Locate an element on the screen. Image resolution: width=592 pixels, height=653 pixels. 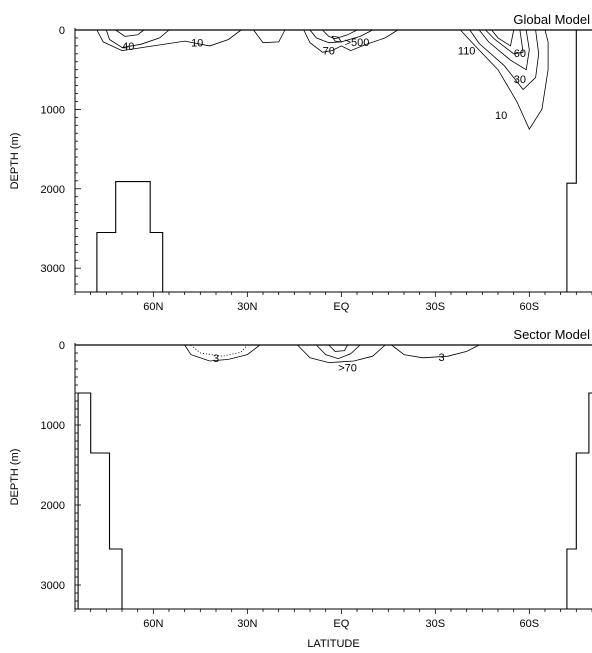
contour-label: 70 is located at coordinates (329, 52).